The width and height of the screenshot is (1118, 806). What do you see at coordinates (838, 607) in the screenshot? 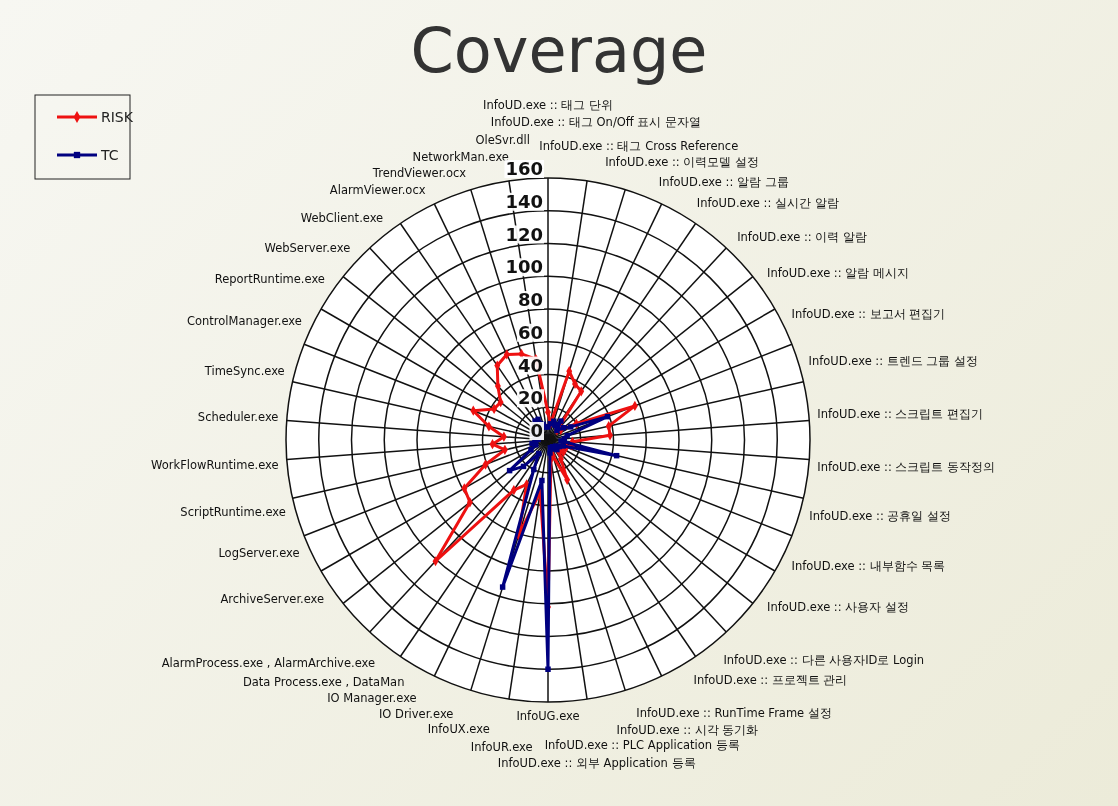
I see `spoke-label: InfoUD.exe :: 사용자 설정` at bounding box center [838, 607].